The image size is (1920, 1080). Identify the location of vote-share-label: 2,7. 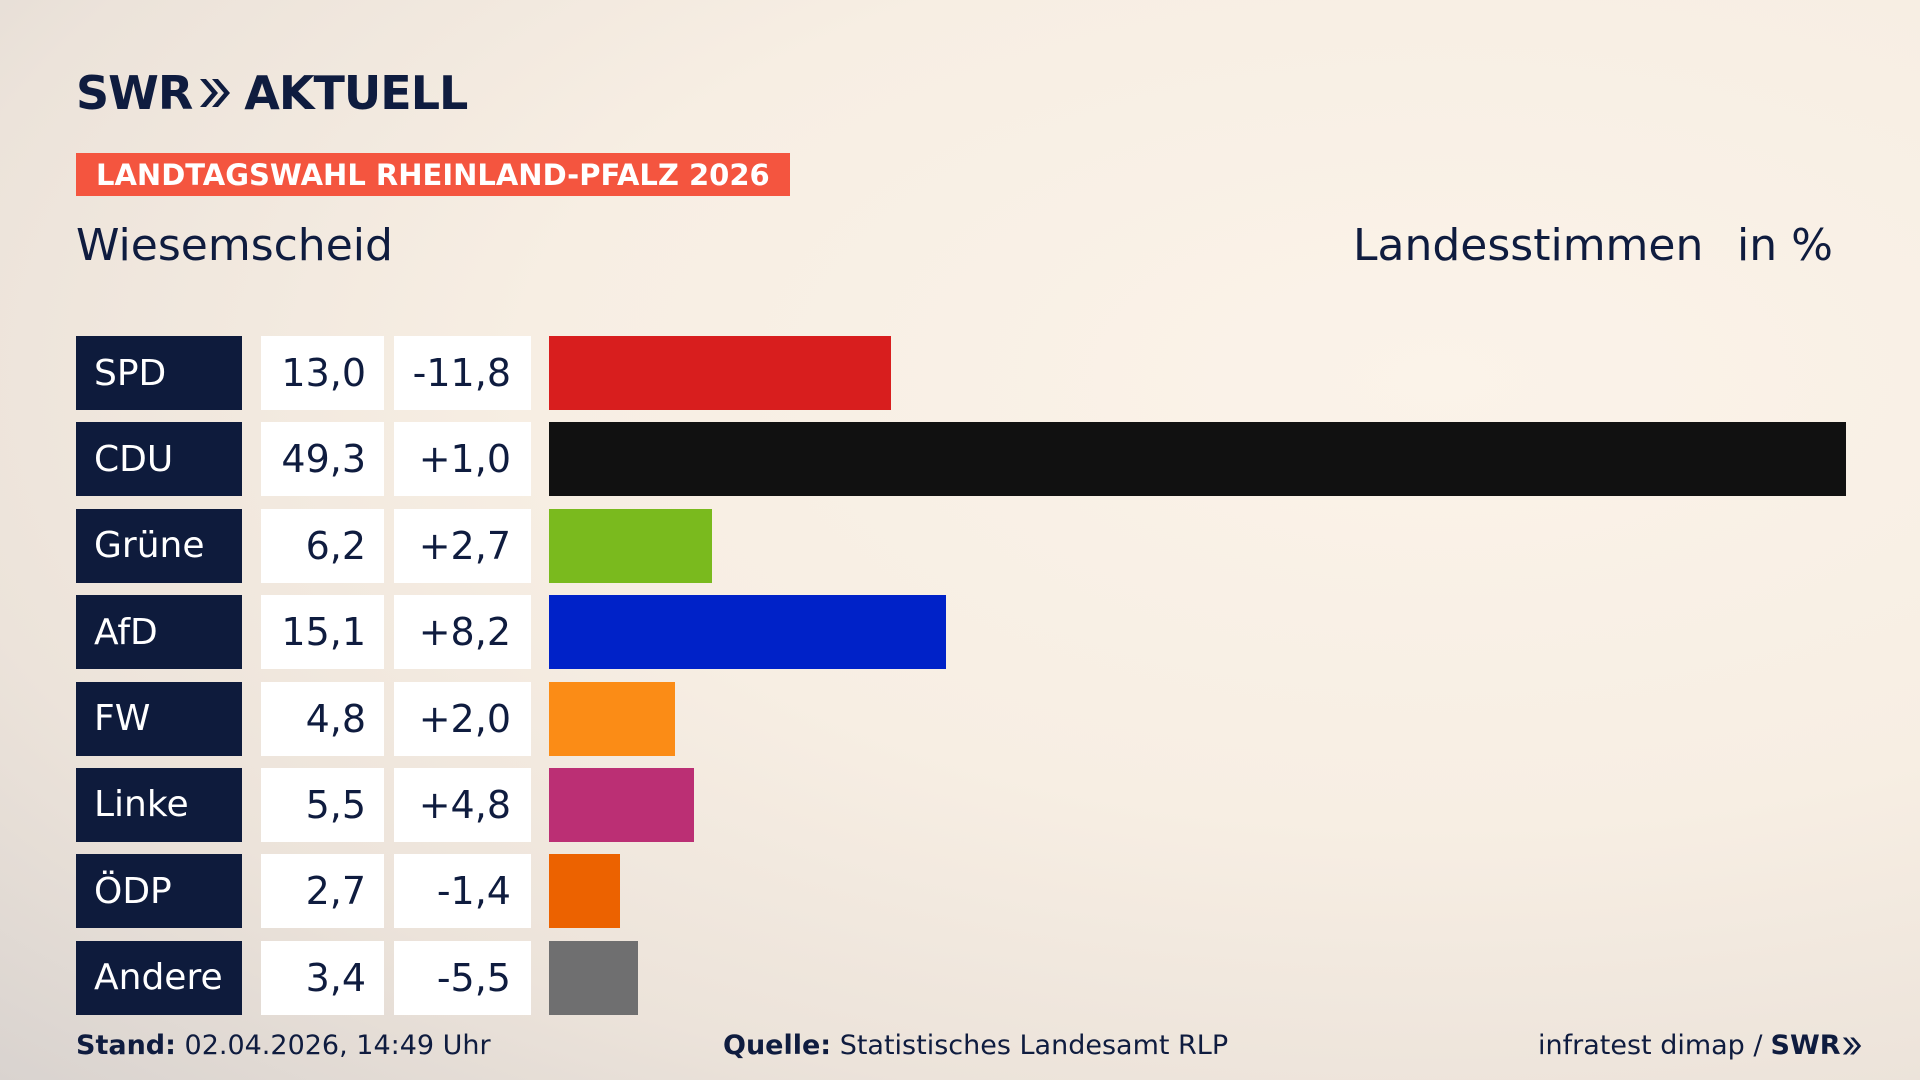
(322, 891).